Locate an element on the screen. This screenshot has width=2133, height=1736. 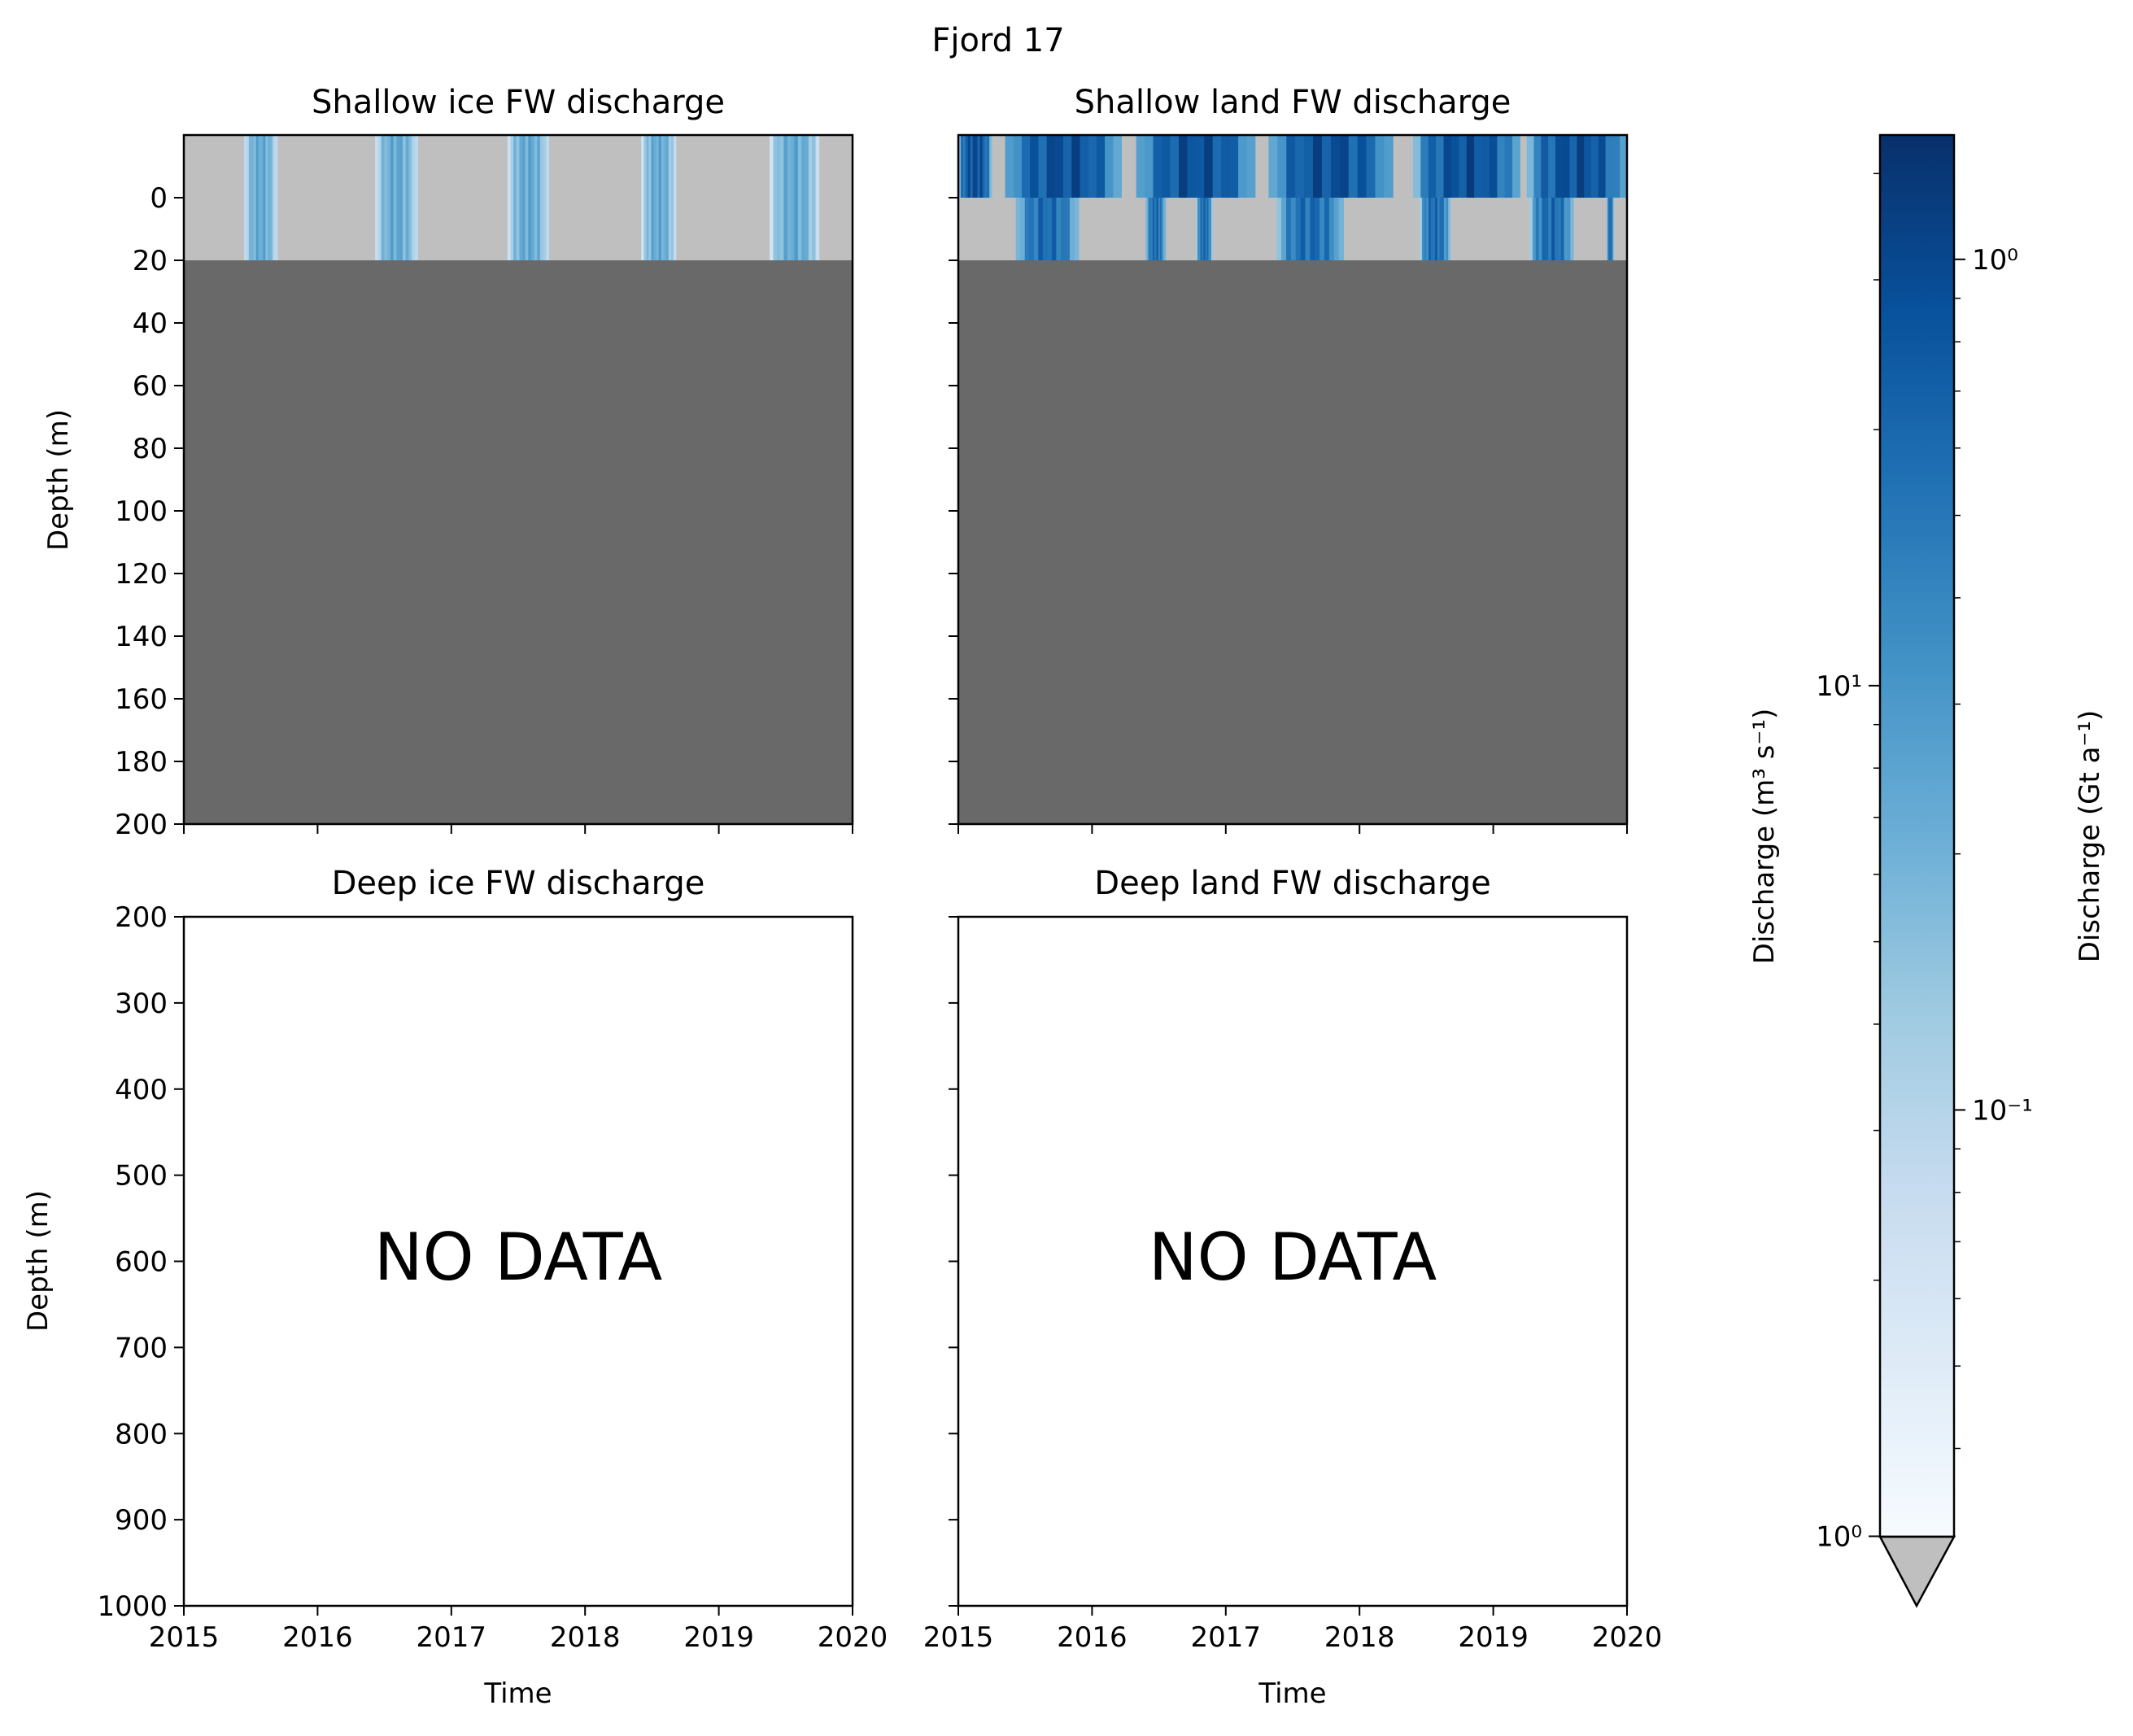
x-axis is located at coordinates (1292, 829).